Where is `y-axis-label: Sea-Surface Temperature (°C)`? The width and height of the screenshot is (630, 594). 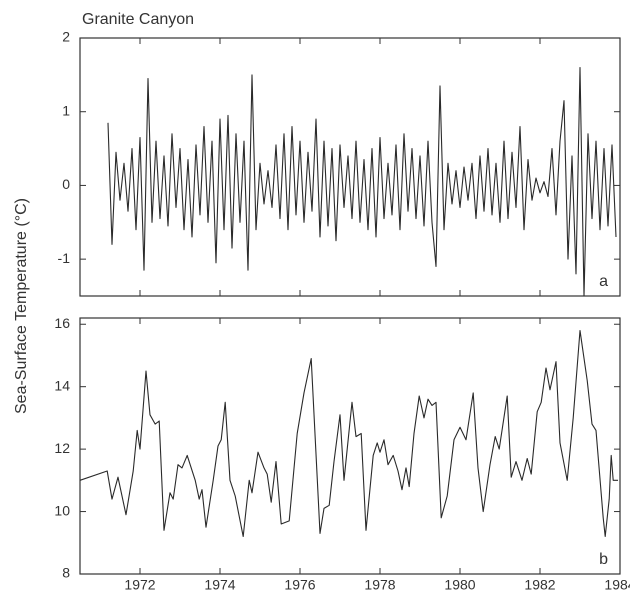
y-axis-label: Sea-Surface Temperature (°C) is located at coordinates (21, 306).